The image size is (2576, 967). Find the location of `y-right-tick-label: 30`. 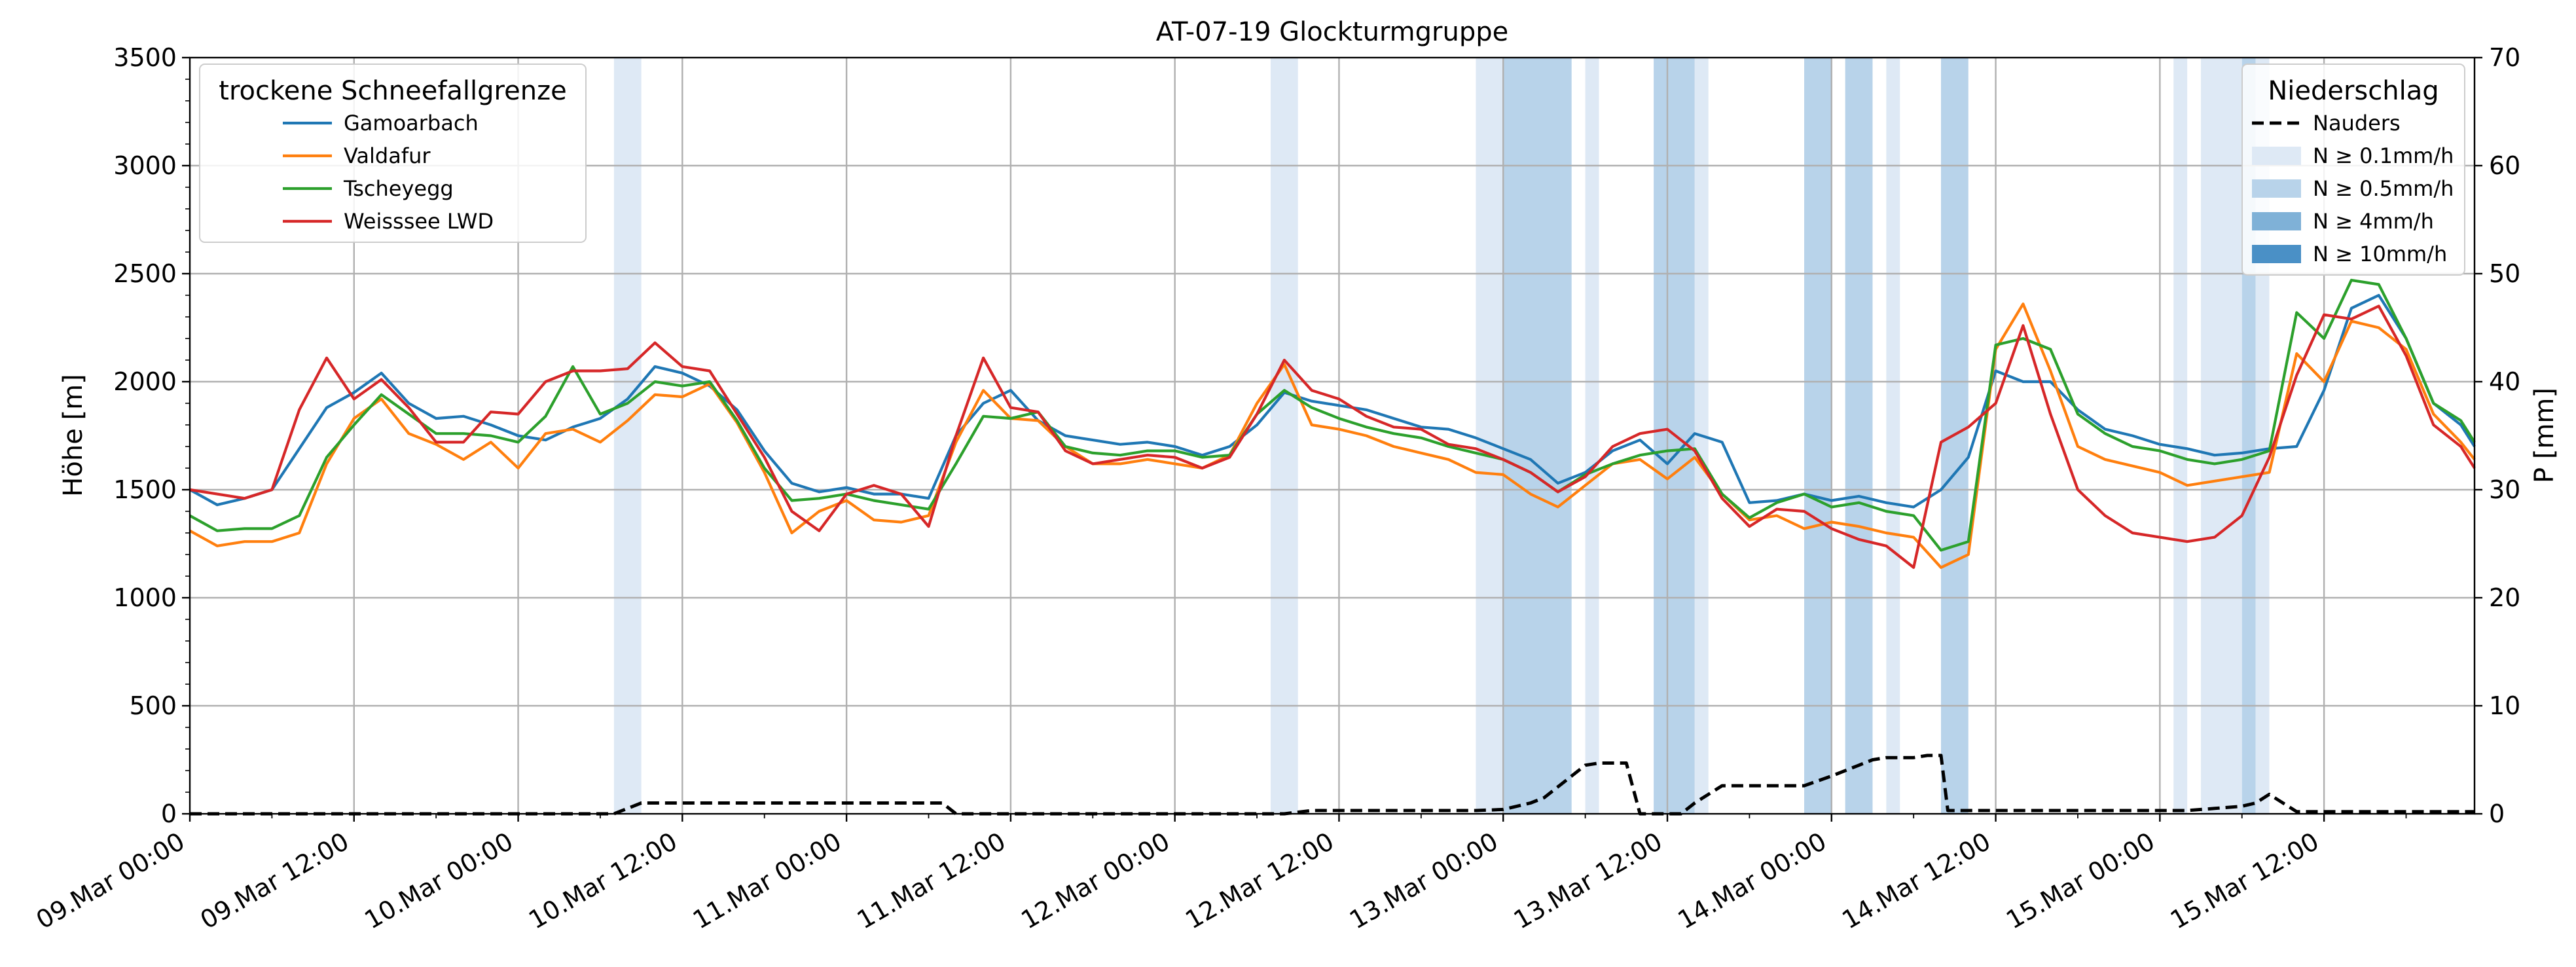

y-right-tick-label: 30 is located at coordinates (2504, 489).